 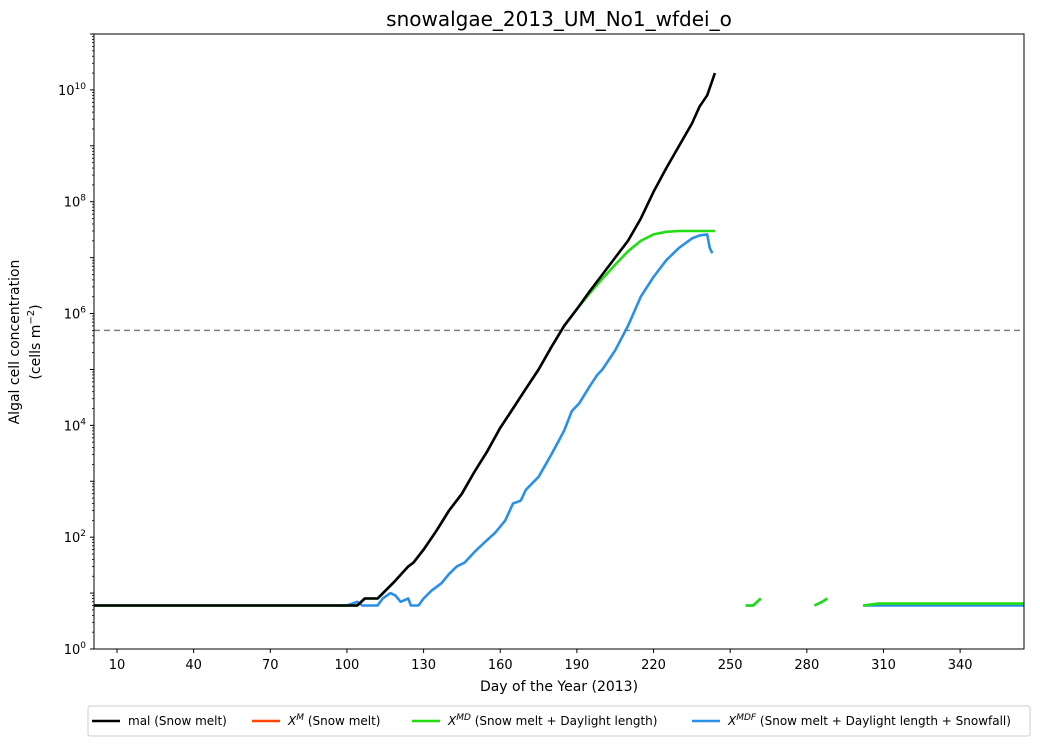 I want to click on y-tick-label: 10⁶, so click(x=75, y=314).